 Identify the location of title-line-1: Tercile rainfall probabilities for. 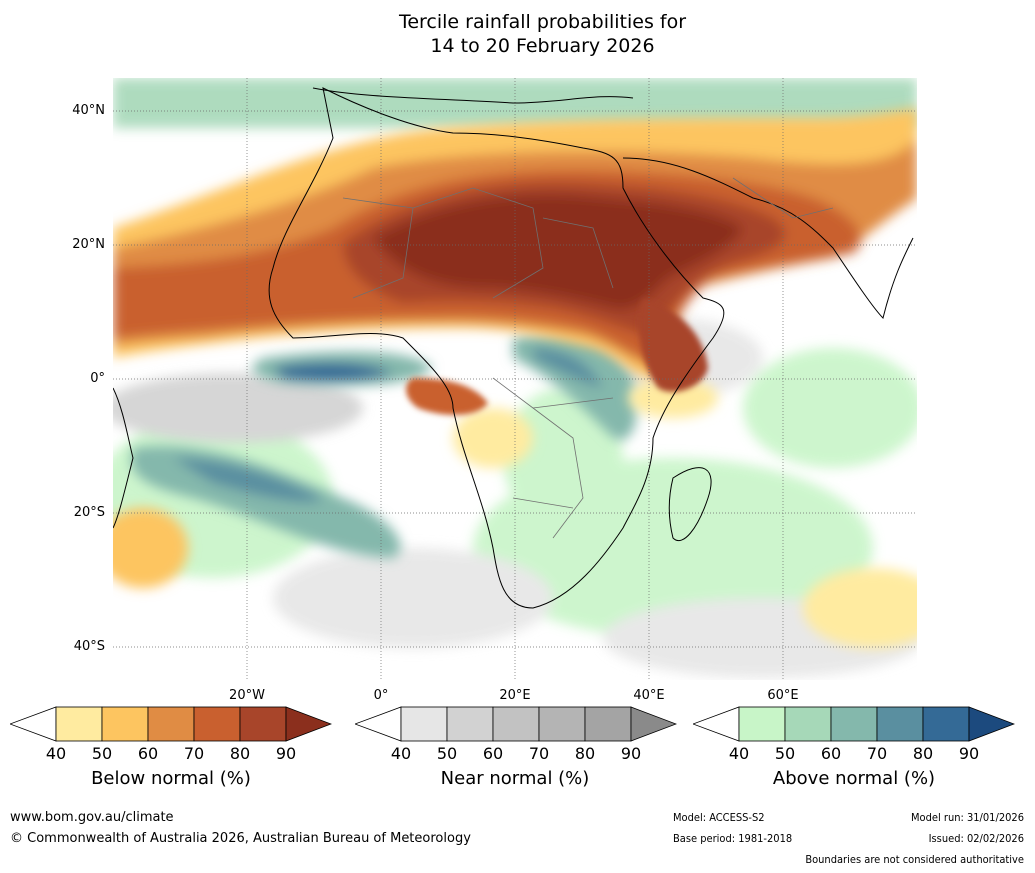
(542, 22).